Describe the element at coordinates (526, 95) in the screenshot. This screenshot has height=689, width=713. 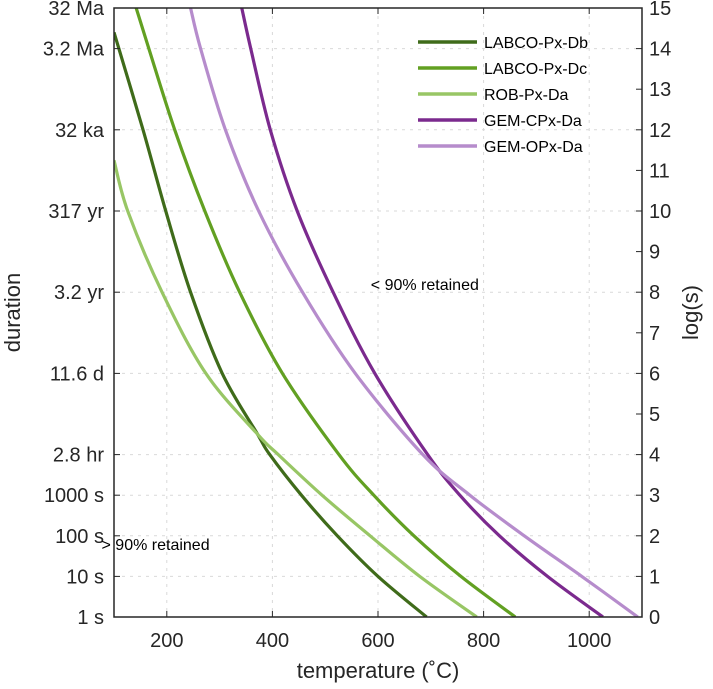
I see `legend-label: ROB-Px-Da` at that location.